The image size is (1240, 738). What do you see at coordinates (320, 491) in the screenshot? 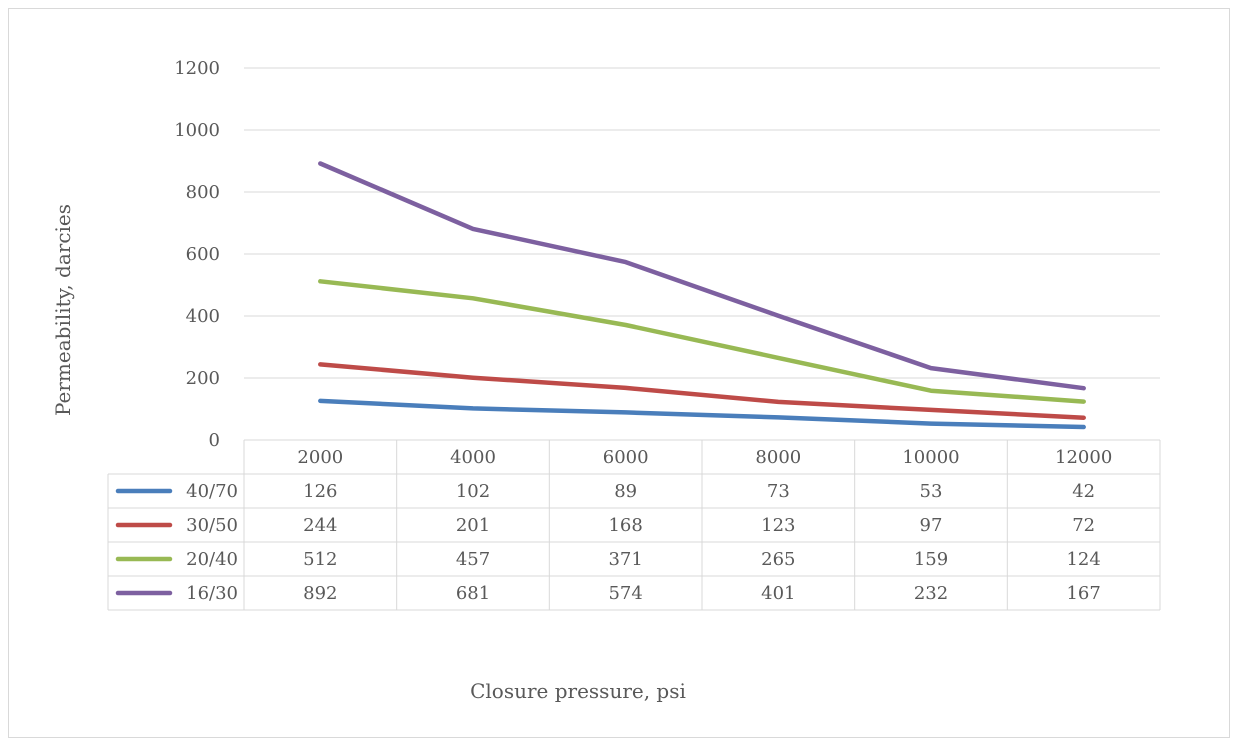
I see `table-cell: 126` at bounding box center [320, 491].